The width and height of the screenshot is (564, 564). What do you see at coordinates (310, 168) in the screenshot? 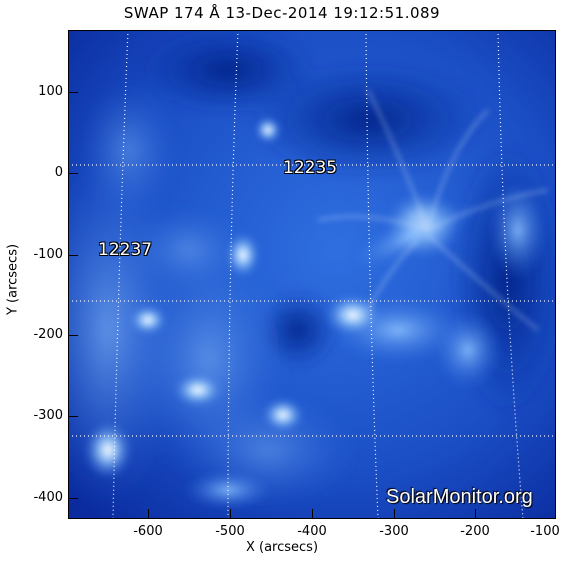
I see `active-region-label: 12235` at bounding box center [310, 168].